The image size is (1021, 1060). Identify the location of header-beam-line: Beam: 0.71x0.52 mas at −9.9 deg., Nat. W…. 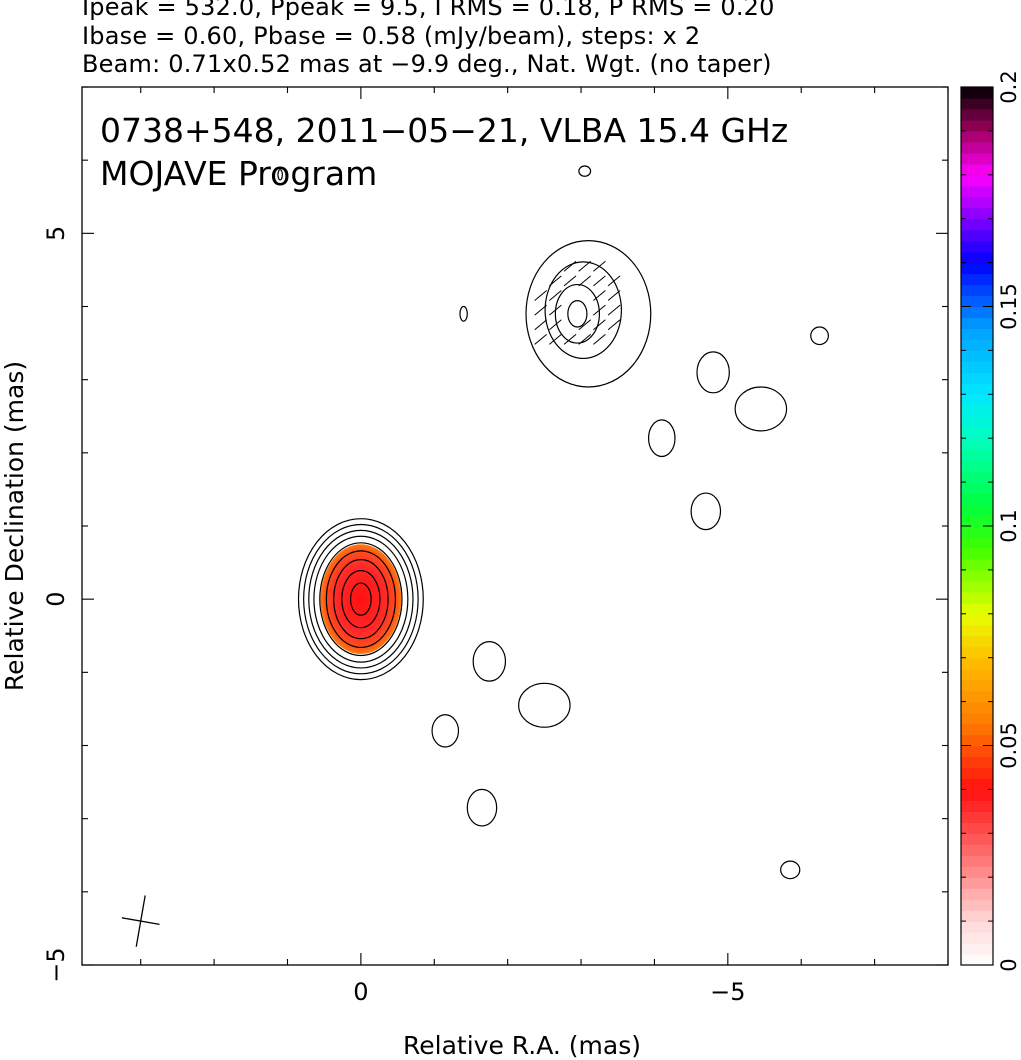
(427, 64).